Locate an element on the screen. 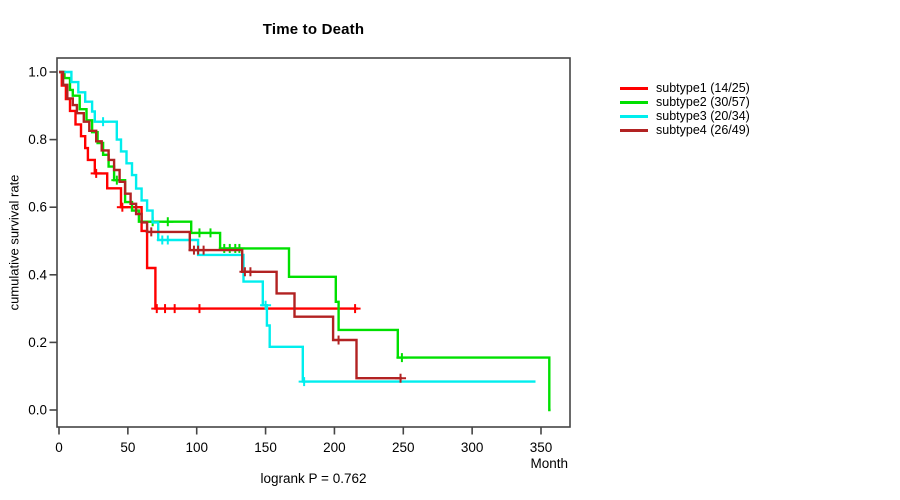 This screenshot has width=900, height=500. legend-item-label: subtype3 (20/34) is located at coordinates (703, 116).